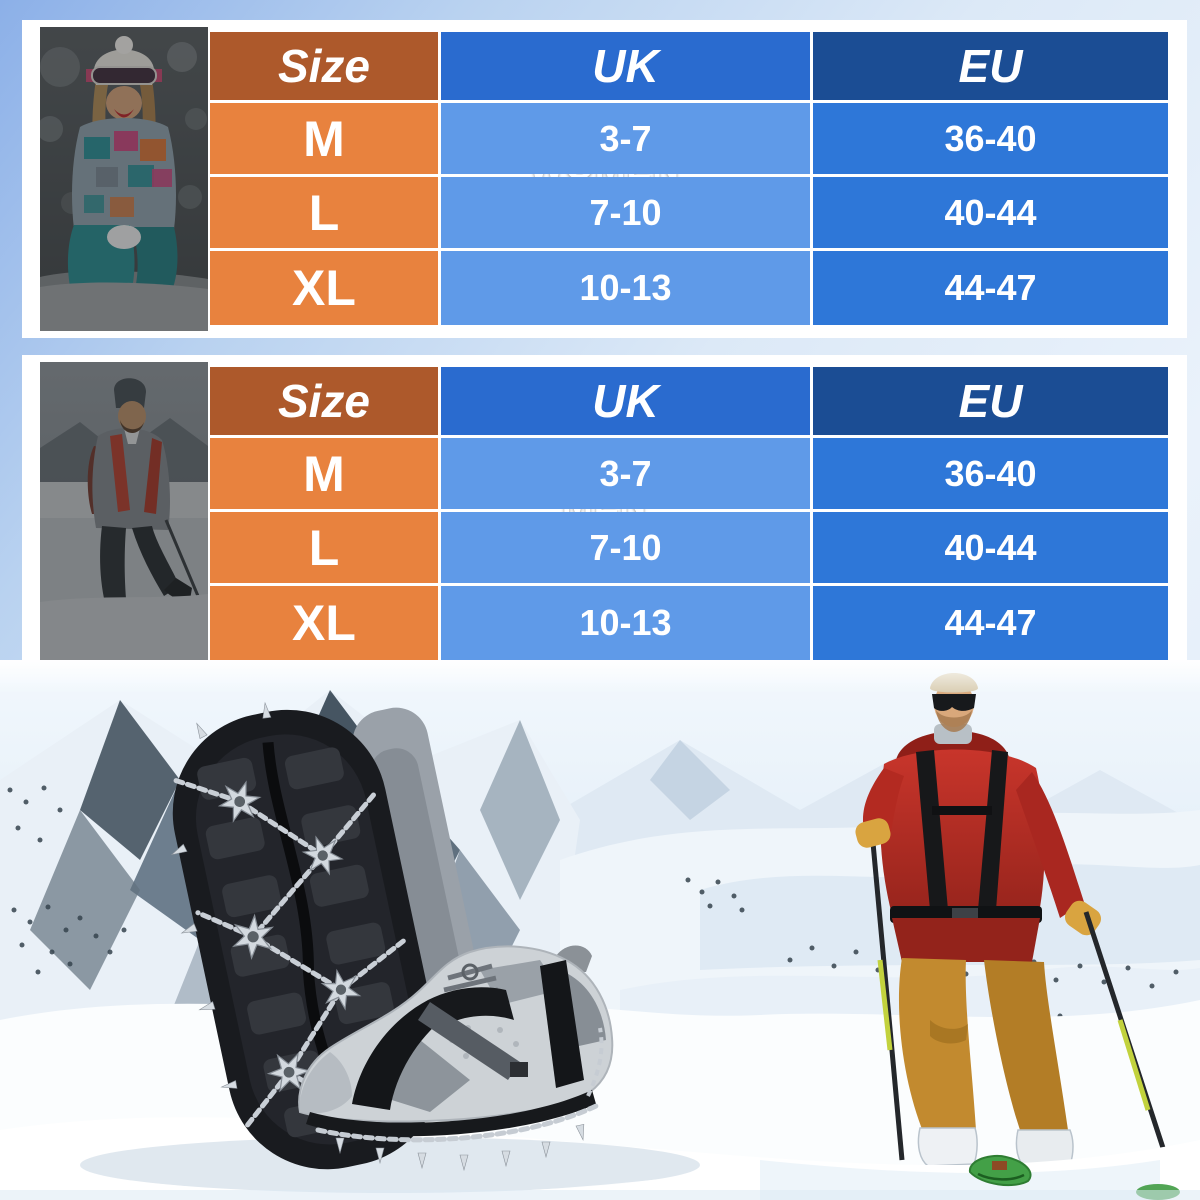 This screenshot has width=1200, height=1200. What do you see at coordinates (954, 702) in the screenshot?
I see `sunglasses` at bounding box center [954, 702].